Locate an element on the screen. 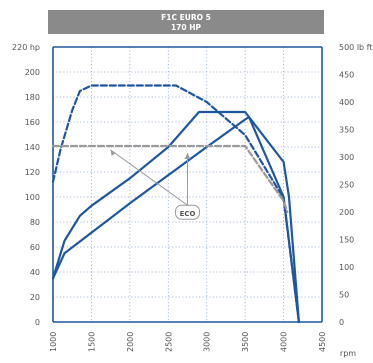 This screenshot has width=373, height=363. y-left-tick-label: 220 hp is located at coordinates (26, 47).